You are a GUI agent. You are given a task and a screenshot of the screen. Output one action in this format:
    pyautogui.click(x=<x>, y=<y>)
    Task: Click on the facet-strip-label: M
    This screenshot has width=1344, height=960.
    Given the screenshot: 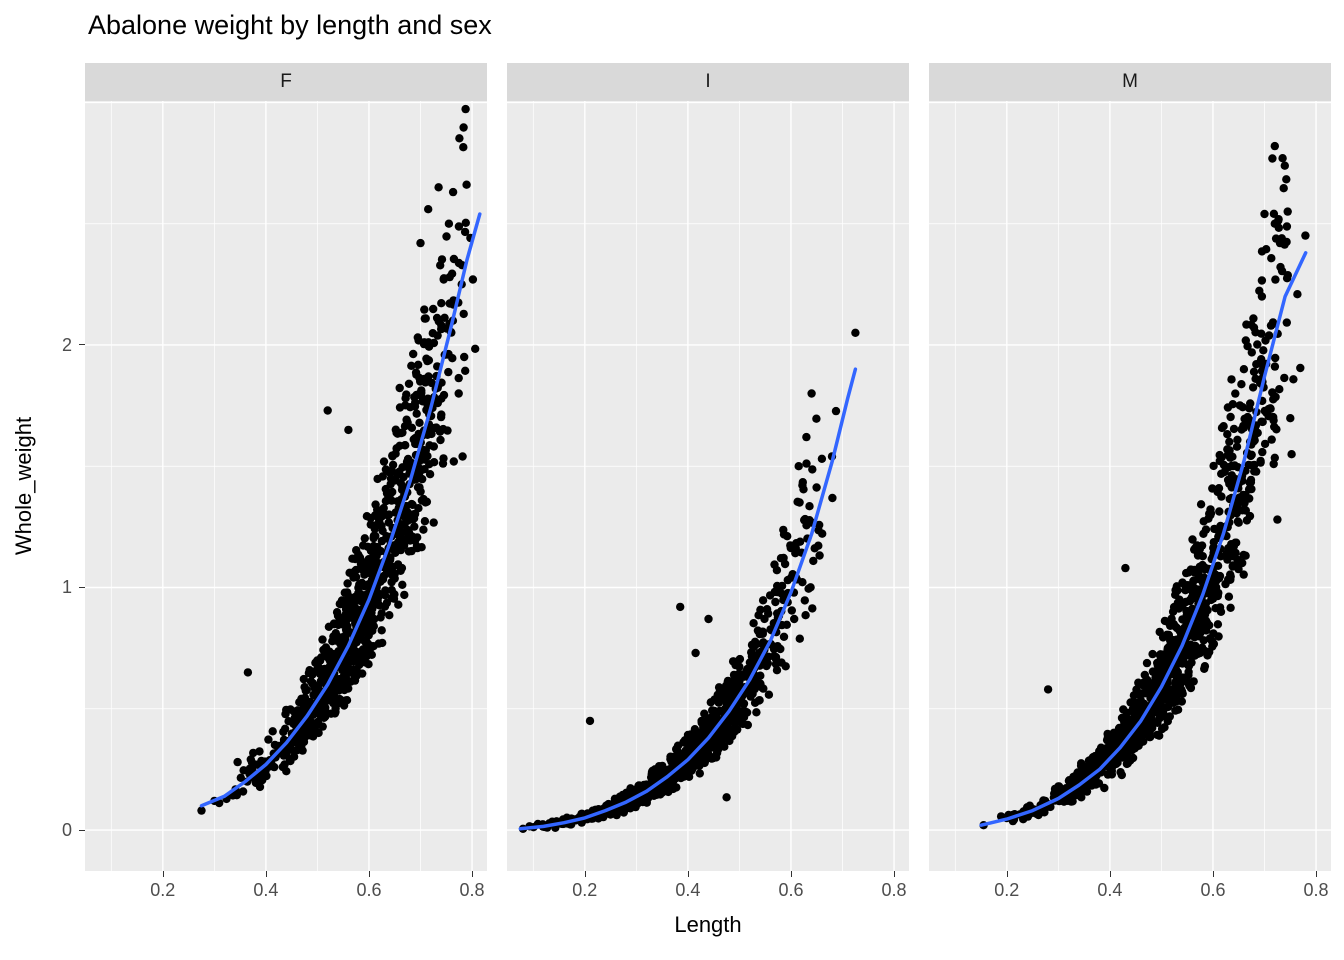 What is the action you would take?
    pyautogui.click(x=1130, y=81)
    